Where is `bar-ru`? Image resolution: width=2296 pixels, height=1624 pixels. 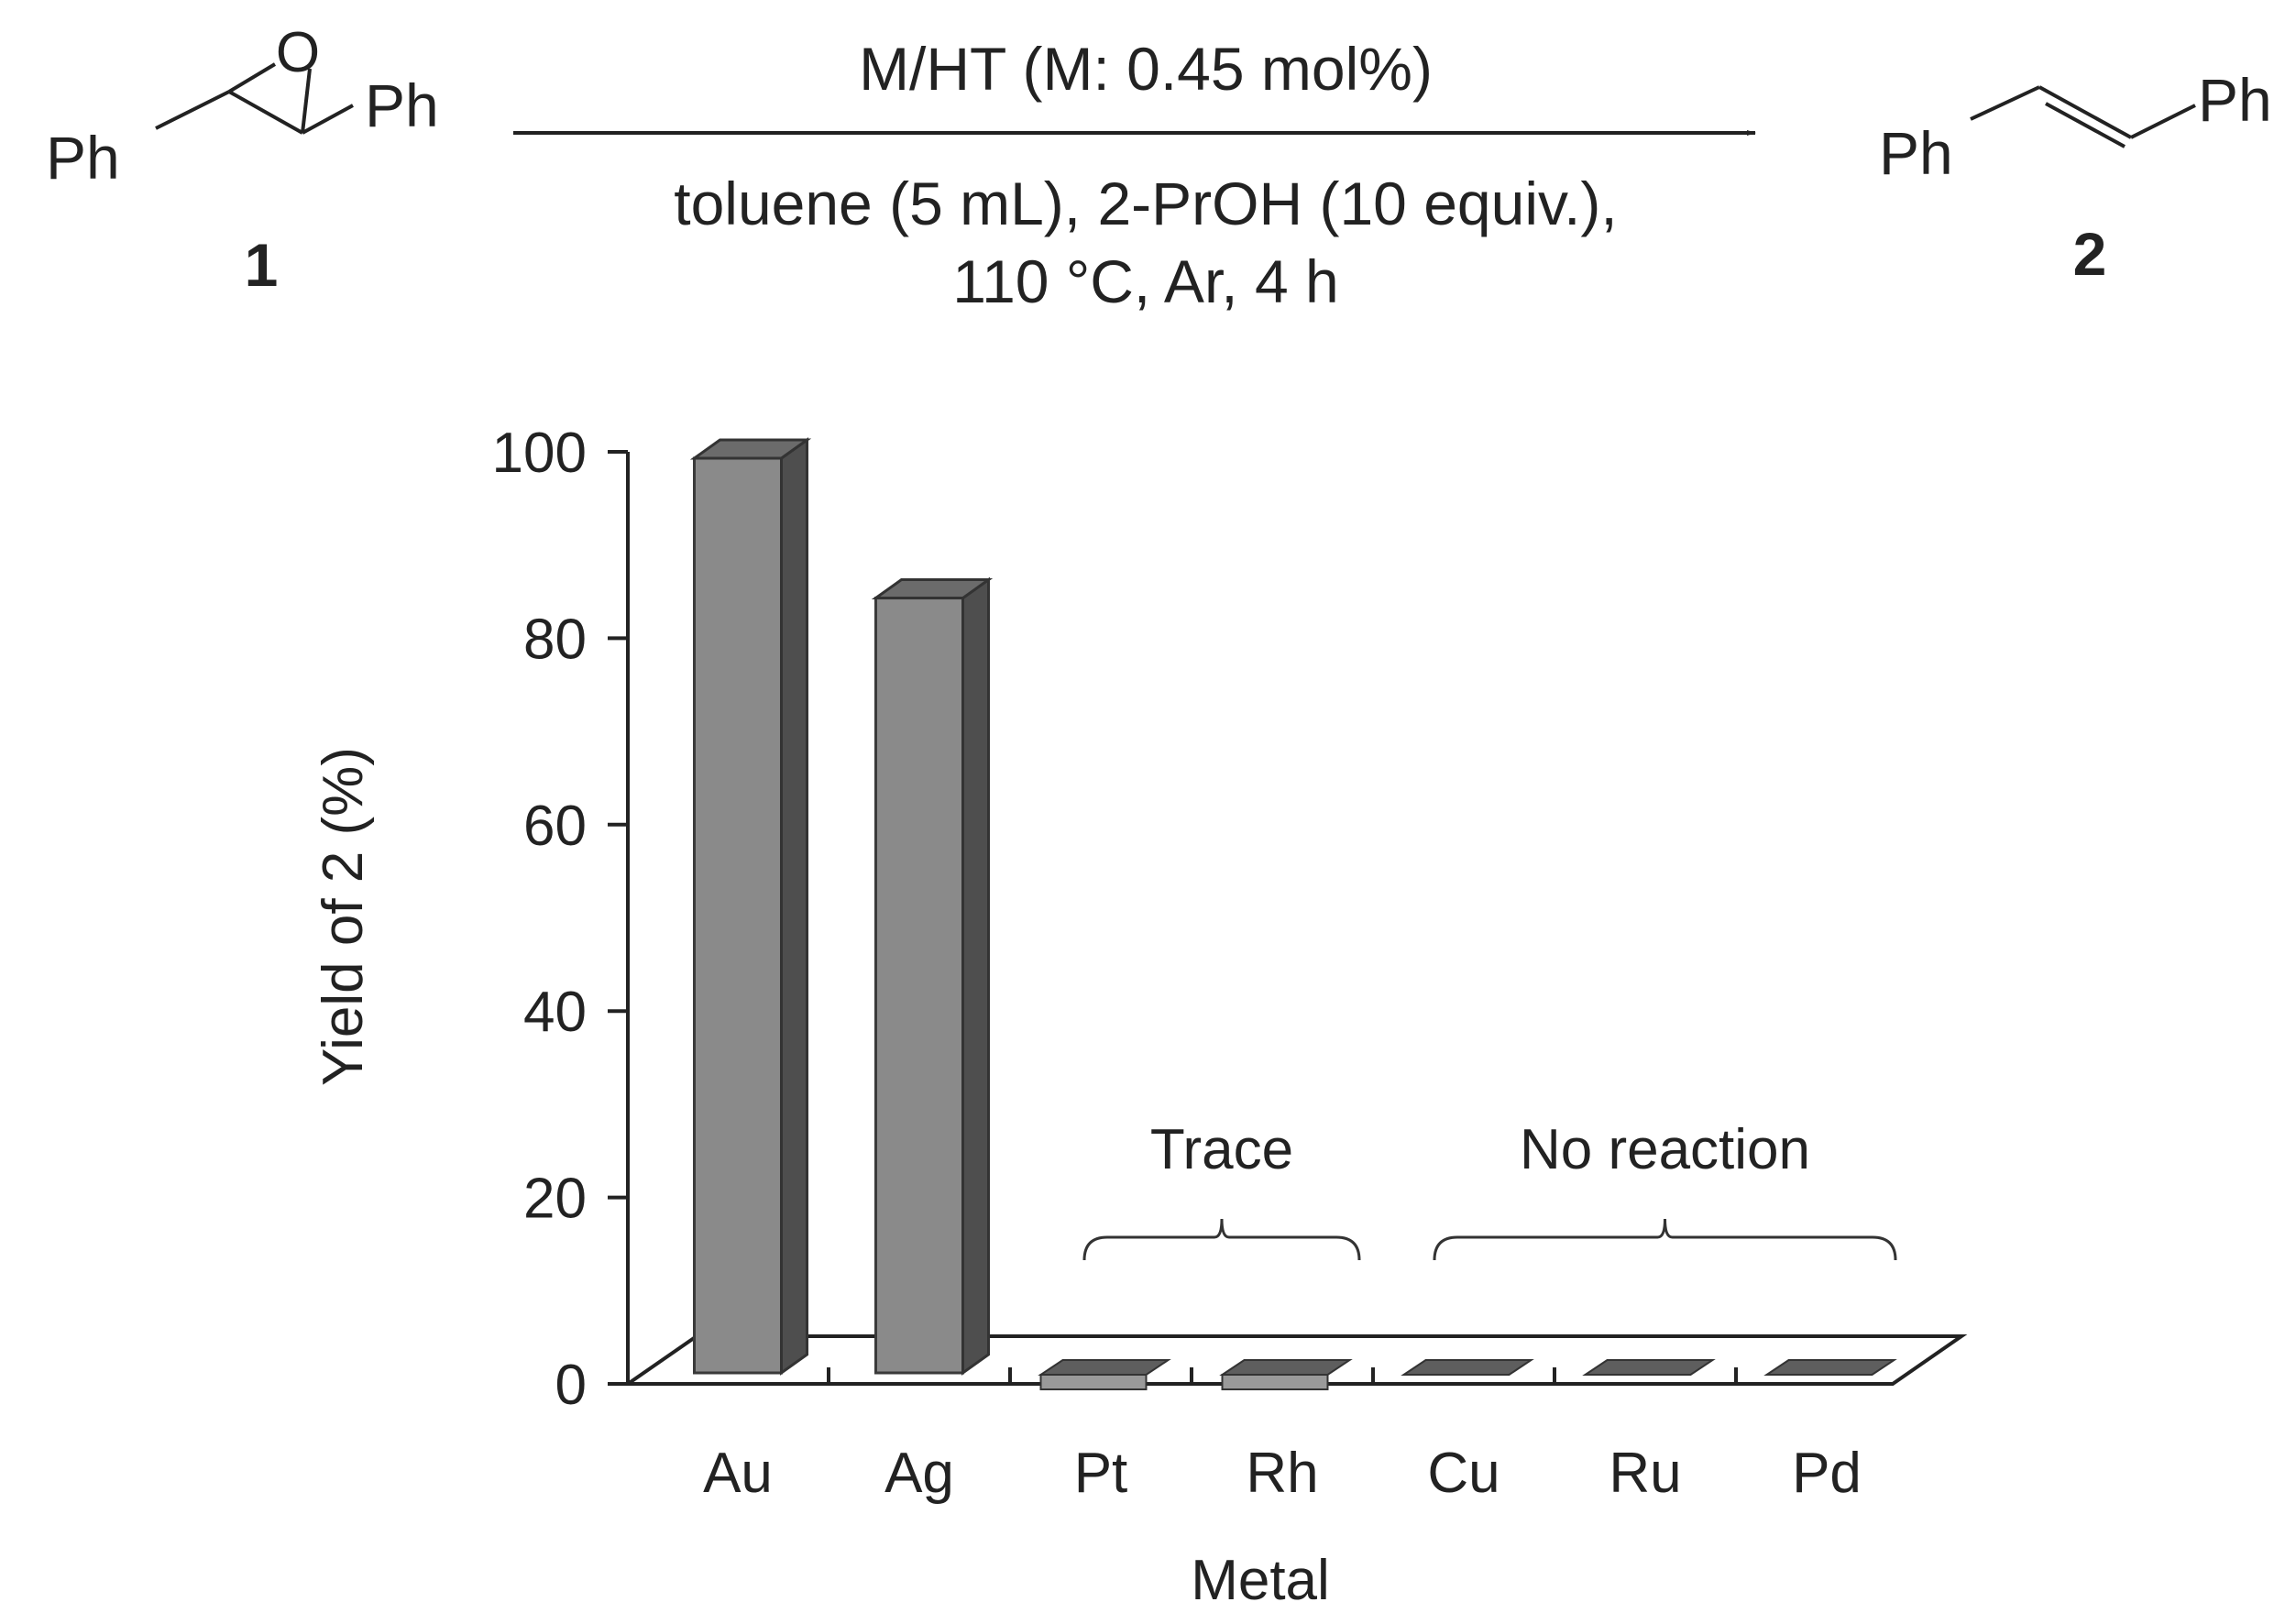
bar-ru is located at coordinates (1649, 1367).